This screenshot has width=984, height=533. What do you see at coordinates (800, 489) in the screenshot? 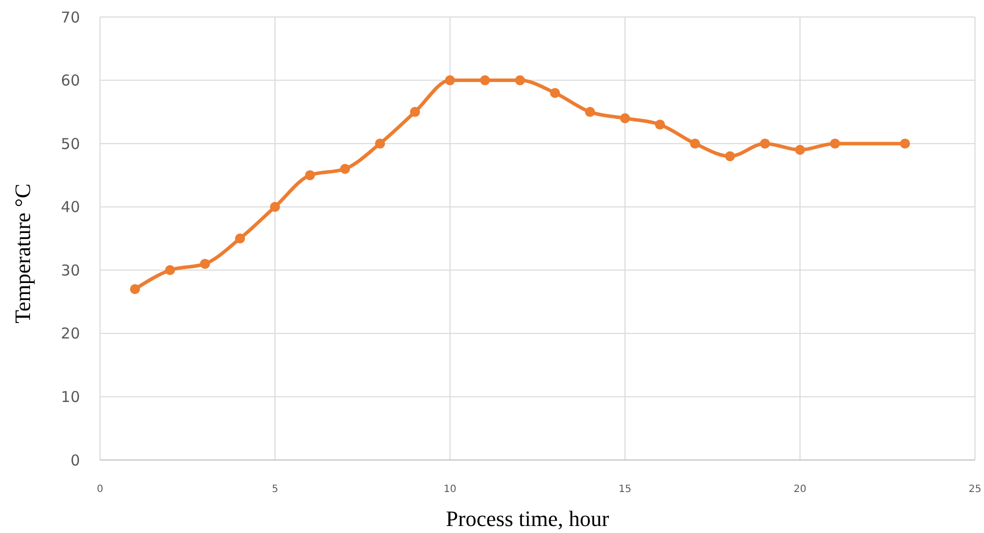
I see `x-tick-label: 20` at bounding box center [800, 489].